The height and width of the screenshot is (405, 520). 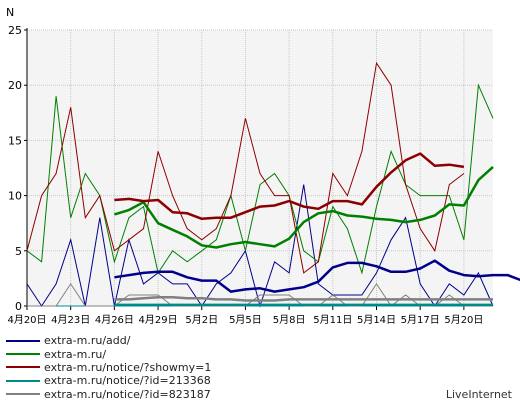 I want to click on legend-item: extra-m.ru/, so click(x=108, y=354).